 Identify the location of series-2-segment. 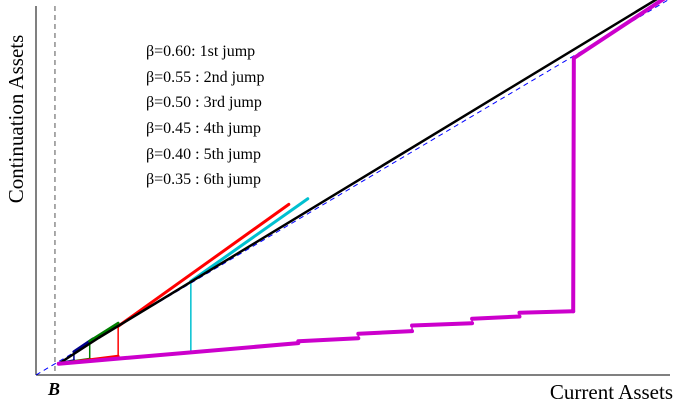
(104, 332).